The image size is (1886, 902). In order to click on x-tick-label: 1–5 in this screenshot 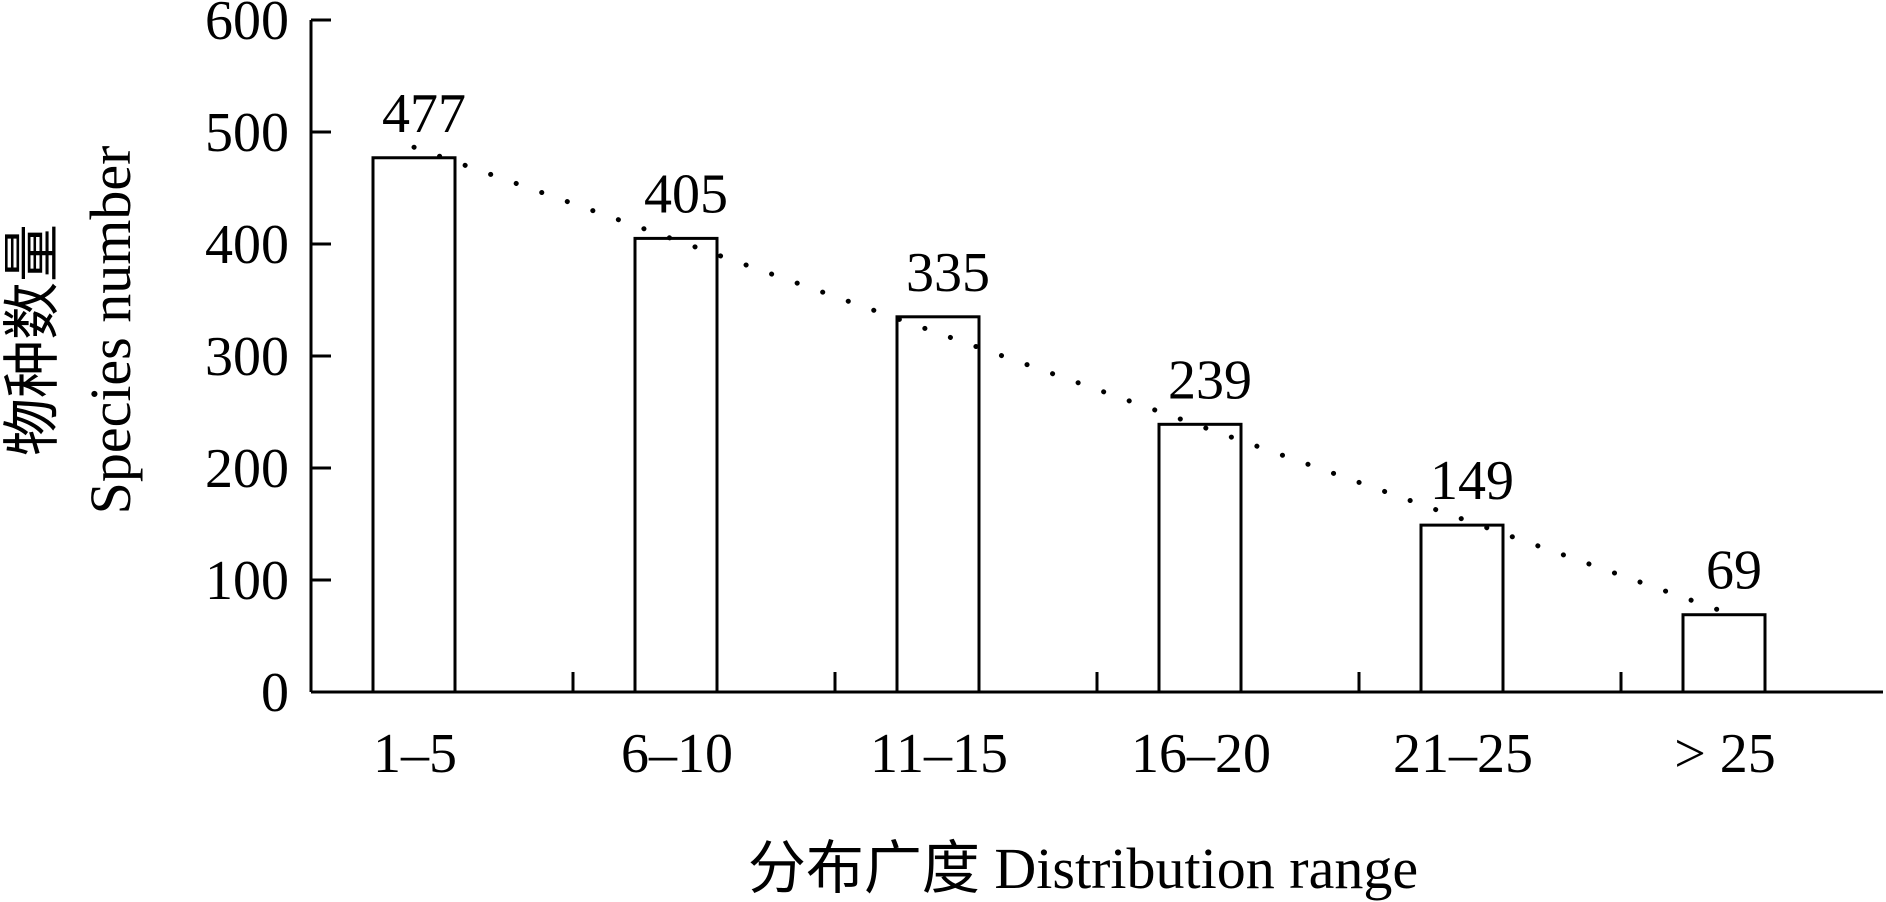, I will do `click(415, 754)`.